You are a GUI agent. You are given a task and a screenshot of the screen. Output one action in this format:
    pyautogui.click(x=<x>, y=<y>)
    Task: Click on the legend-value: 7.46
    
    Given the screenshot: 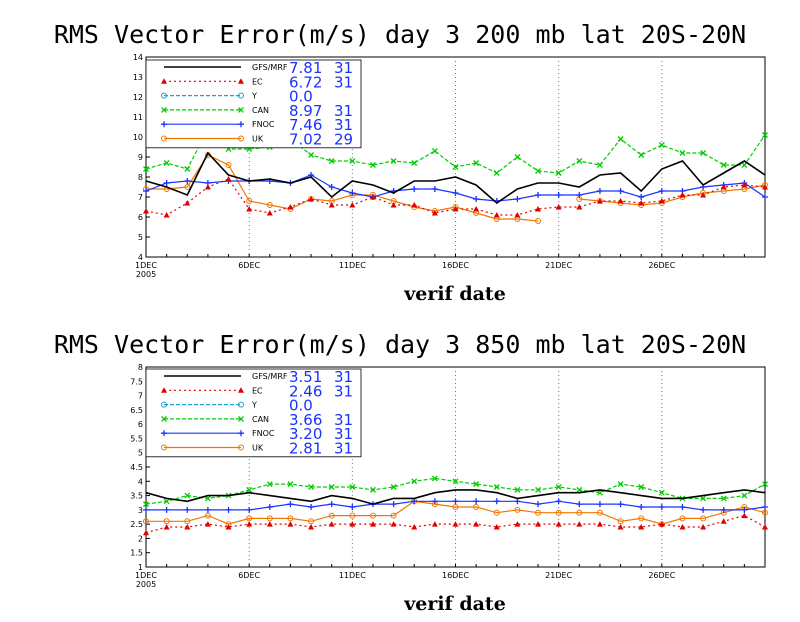 What is the action you would take?
    pyautogui.click(x=305, y=125)
    